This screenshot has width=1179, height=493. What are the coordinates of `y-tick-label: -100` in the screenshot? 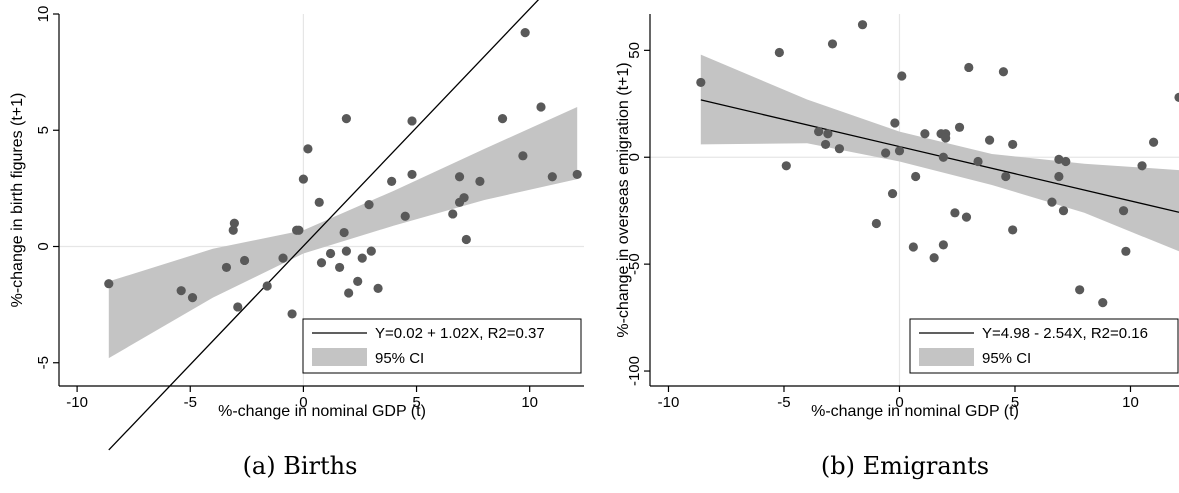 It's located at (634, 371).